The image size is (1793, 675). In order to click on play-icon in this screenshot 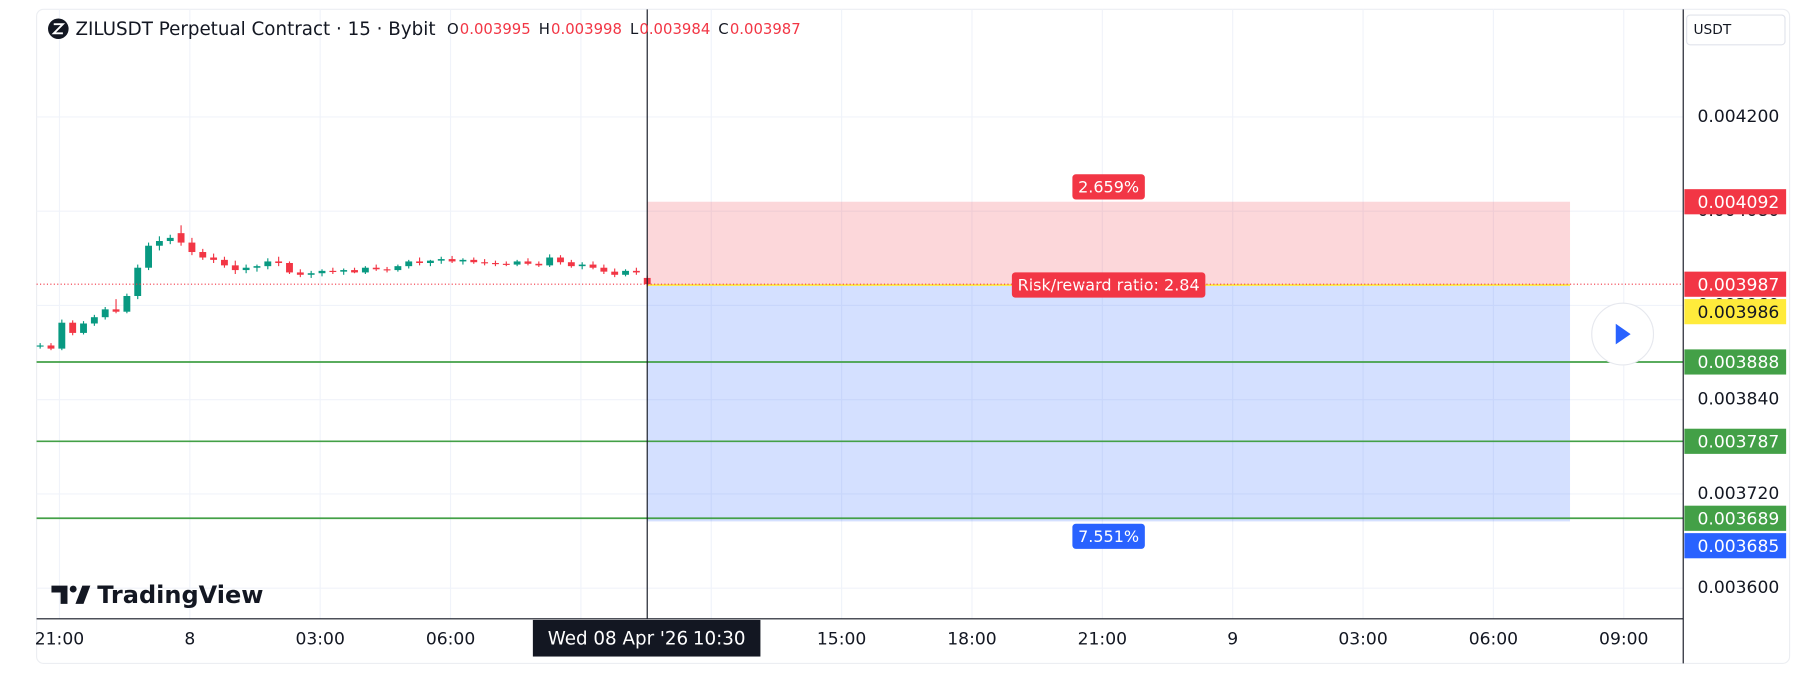, I will do `click(1623, 334)`.